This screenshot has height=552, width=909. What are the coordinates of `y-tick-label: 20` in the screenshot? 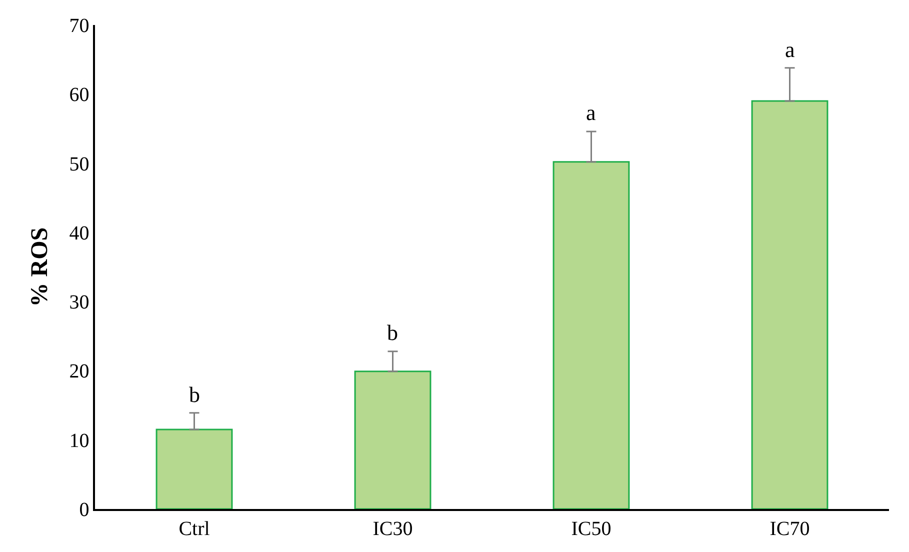 It's located at (79, 371).